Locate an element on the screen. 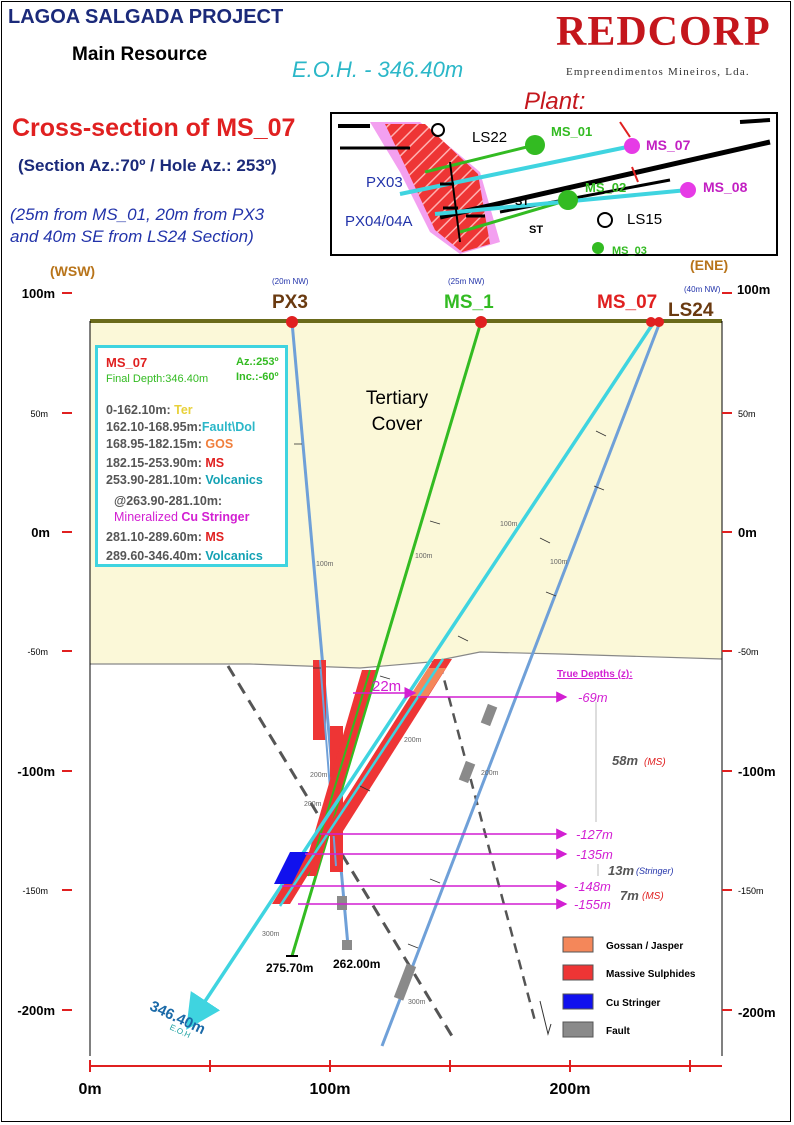 The image size is (794, 1125). log-row: 162.10-168.95m:Fault\Dol is located at coordinates (180, 427).